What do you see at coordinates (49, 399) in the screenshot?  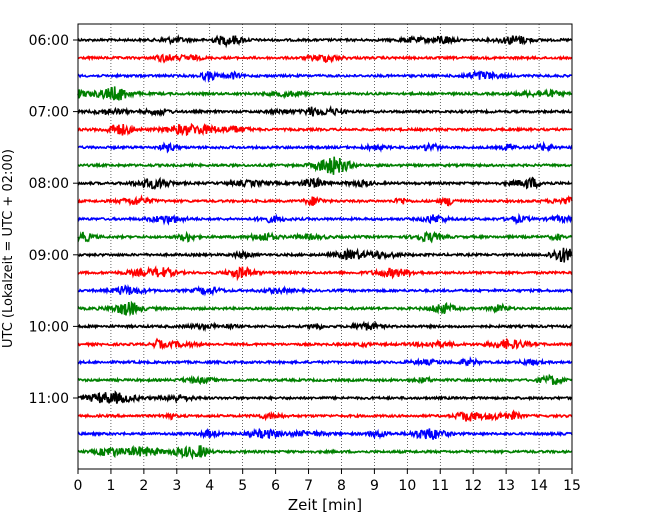 I see `y-tick-label: 11:00` at bounding box center [49, 399].